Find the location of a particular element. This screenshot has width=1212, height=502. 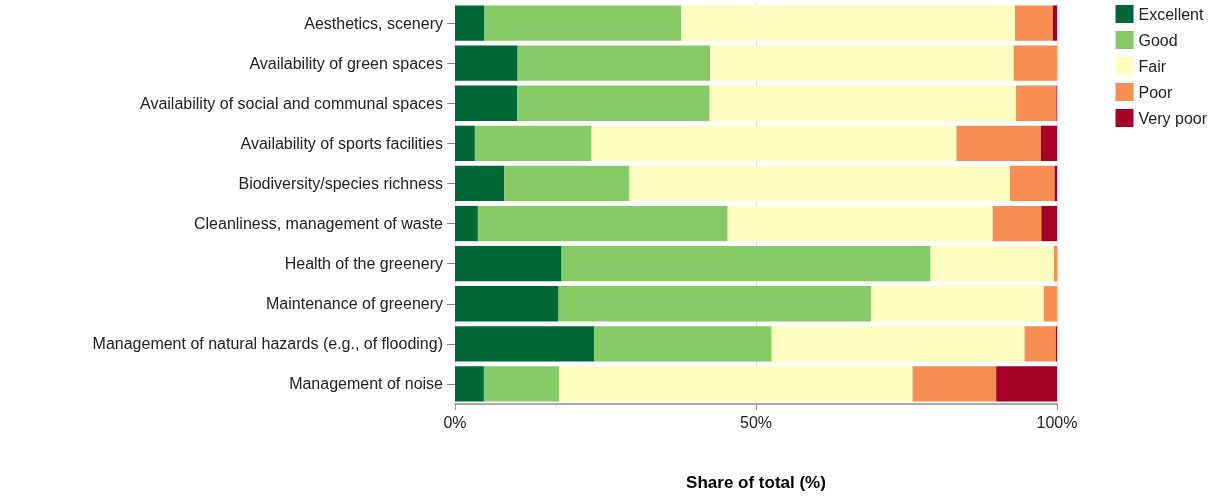

y-tick-label: Aesthetics, scenery is located at coordinates (373, 23).